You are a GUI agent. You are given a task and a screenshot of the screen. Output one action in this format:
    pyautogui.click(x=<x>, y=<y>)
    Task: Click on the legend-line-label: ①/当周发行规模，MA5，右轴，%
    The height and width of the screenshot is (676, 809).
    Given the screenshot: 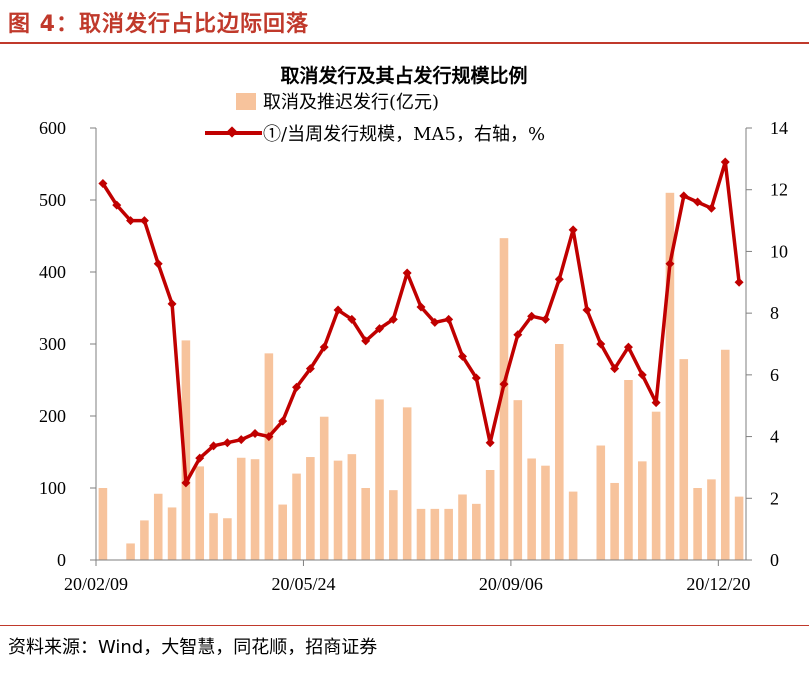 What is the action you would take?
    pyautogui.click(x=404, y=134)
    